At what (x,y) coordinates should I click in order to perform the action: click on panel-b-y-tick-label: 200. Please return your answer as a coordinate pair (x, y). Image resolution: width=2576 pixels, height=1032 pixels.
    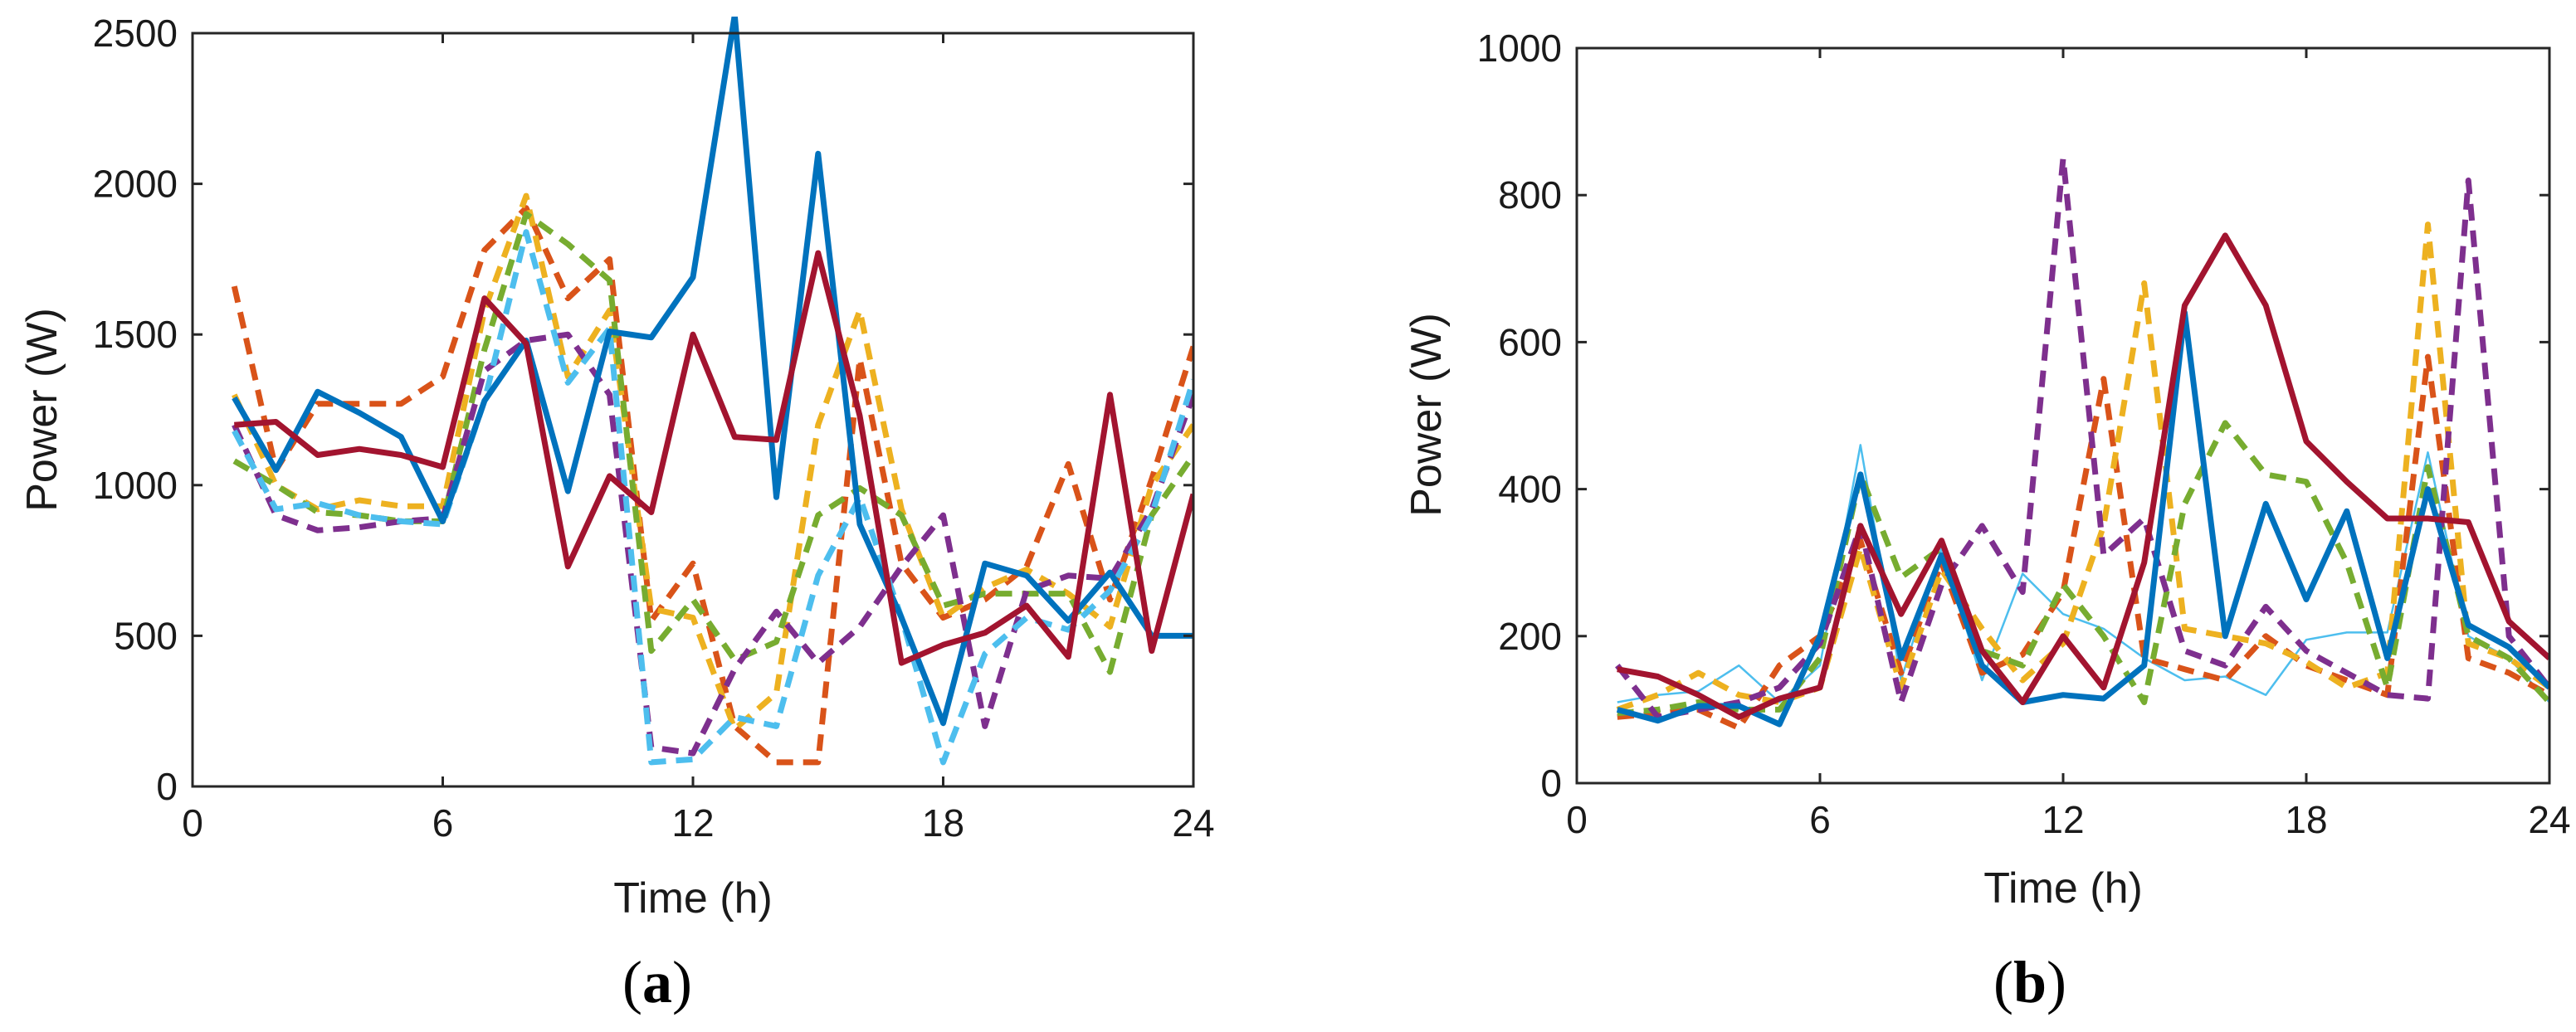
    Looking at the image, I should click on (1530, 636).